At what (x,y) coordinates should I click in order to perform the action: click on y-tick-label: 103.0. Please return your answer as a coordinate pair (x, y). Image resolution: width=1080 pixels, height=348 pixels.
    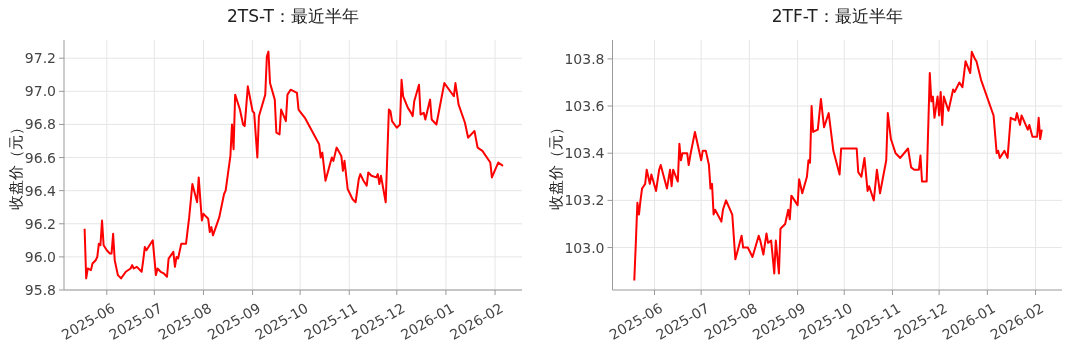
    Looking at the image, I should click on (584, 247).